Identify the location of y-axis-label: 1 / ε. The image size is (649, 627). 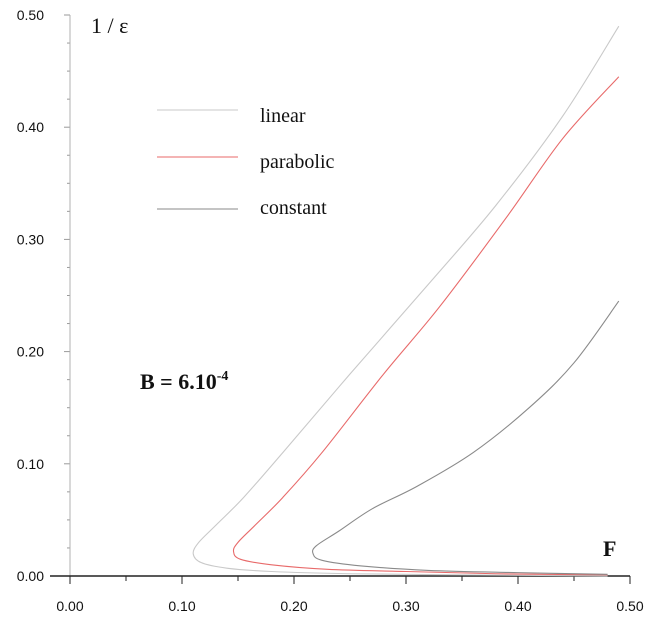
(109, 25).